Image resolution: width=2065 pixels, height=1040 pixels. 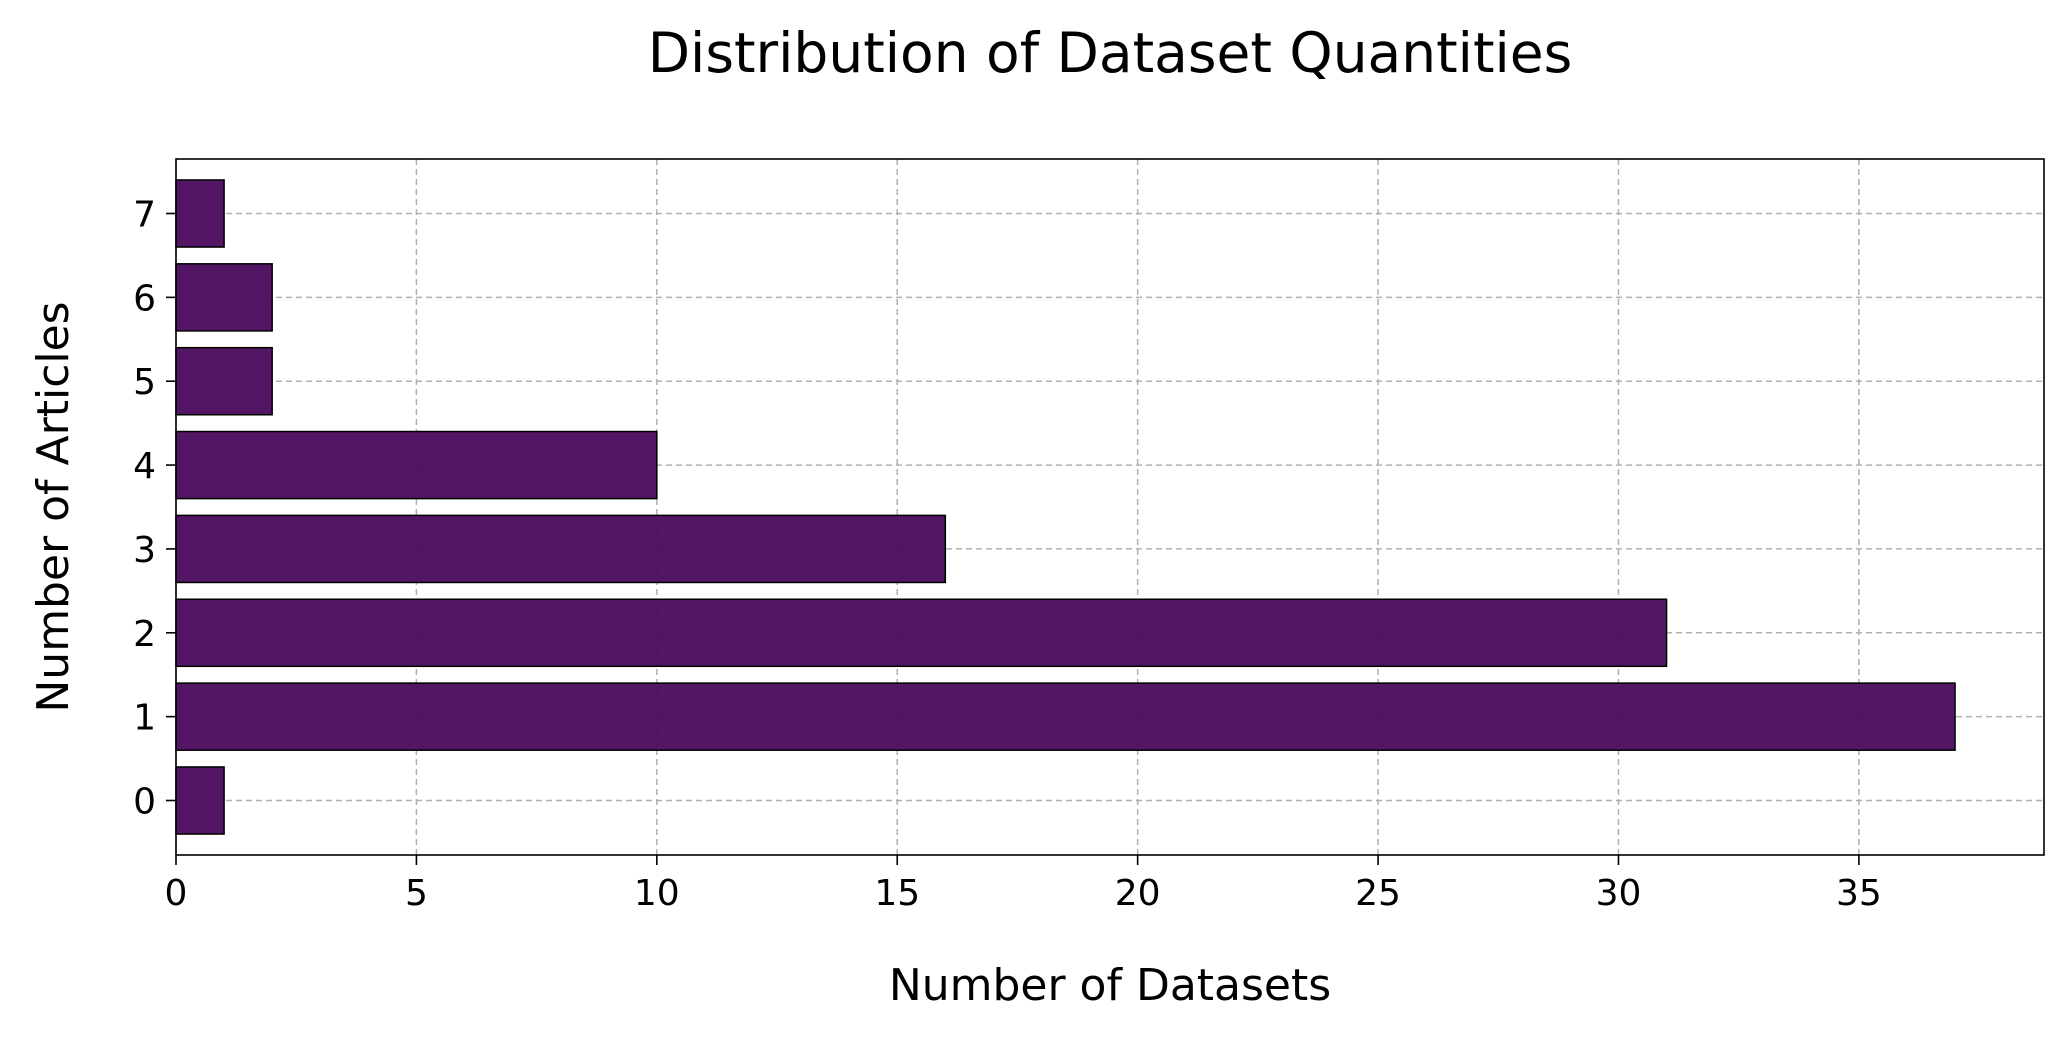 I want to click on y-tick-label: 4, so click(x=144, y=466).